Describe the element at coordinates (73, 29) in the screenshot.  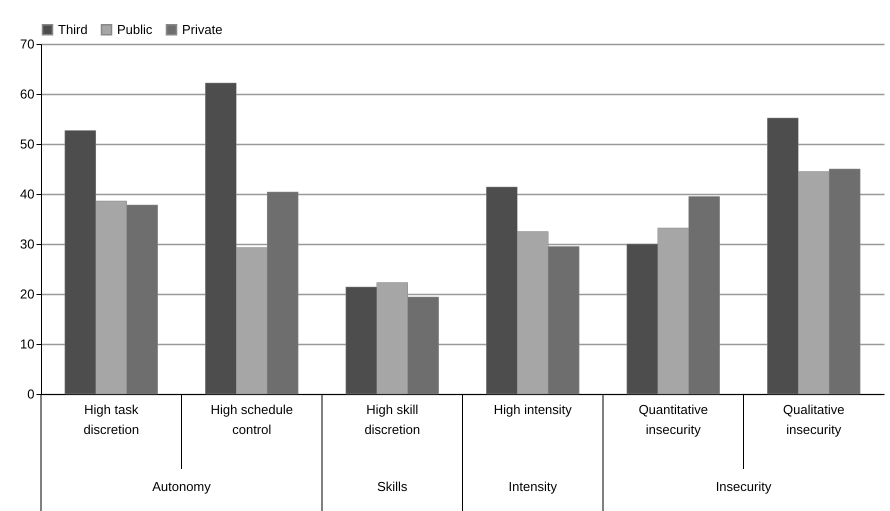
I see `legend-label: Third` at that location.